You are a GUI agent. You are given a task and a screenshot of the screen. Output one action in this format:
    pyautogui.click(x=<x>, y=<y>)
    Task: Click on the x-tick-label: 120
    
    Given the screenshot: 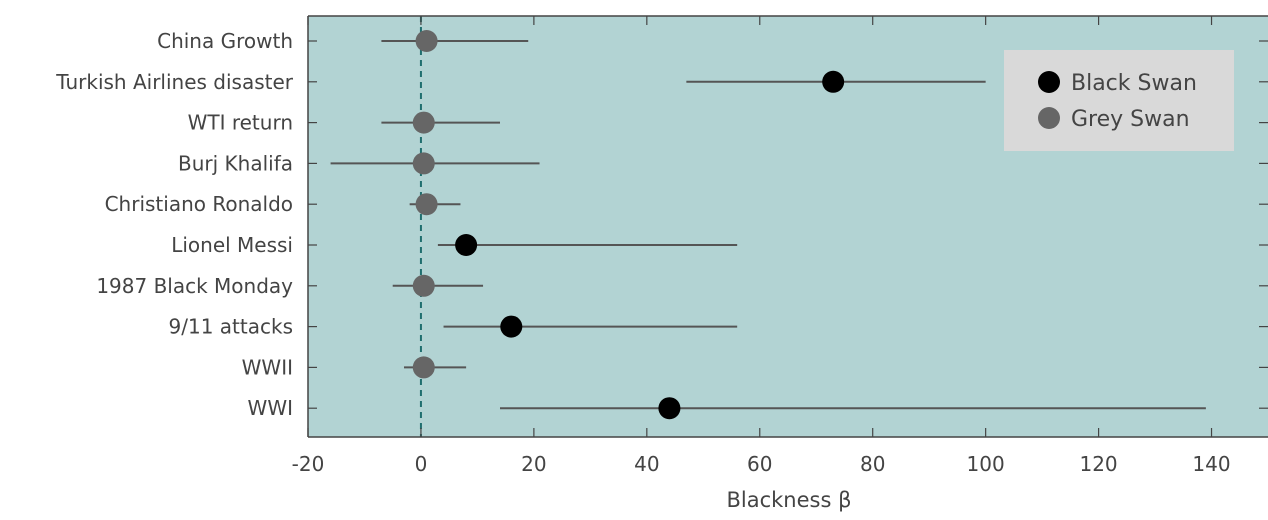 What is the action you would take?
    pyautogui.click(x=1098, y=464)
    